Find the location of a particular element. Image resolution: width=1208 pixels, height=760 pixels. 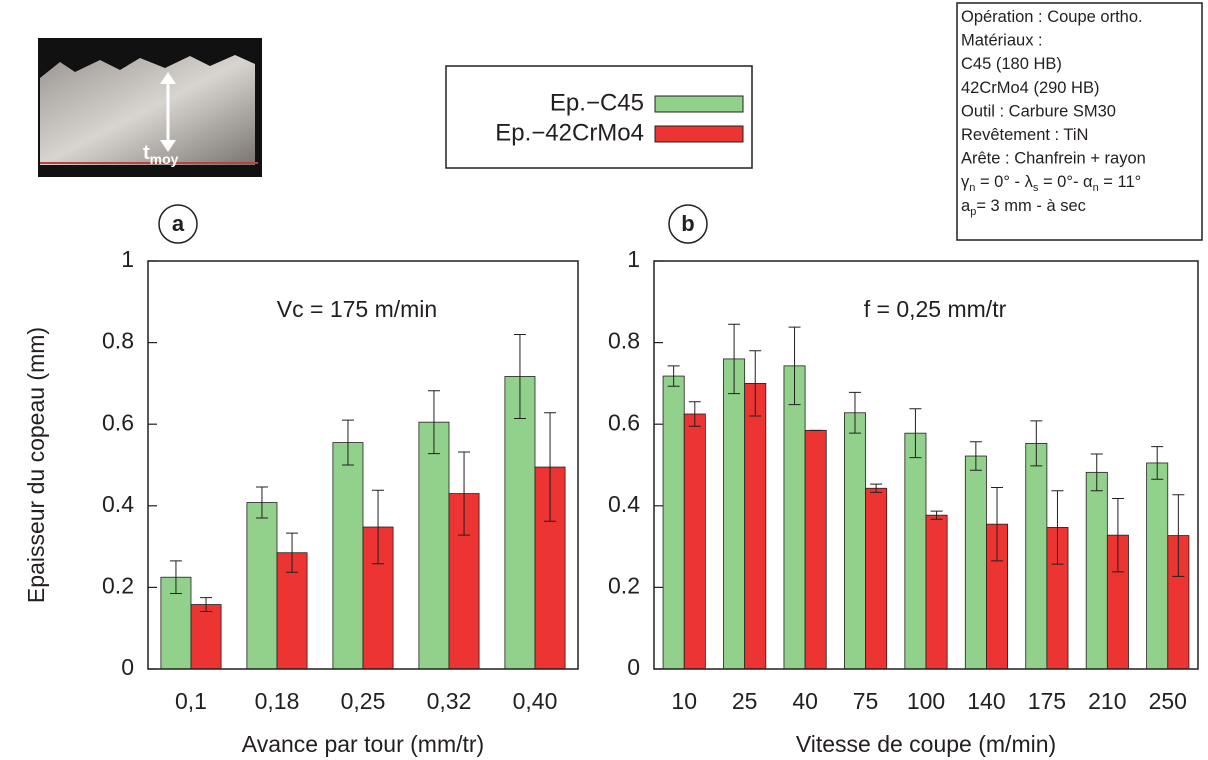

info-text: = 11° is located at coordinates (1120, 182).